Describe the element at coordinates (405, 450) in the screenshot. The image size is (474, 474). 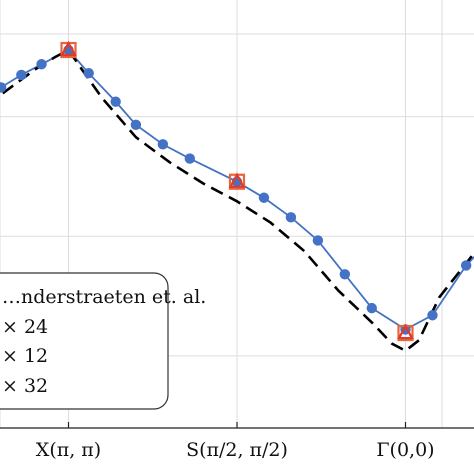
I see `x-tick-label-2: Γ(0,0)` at that location.